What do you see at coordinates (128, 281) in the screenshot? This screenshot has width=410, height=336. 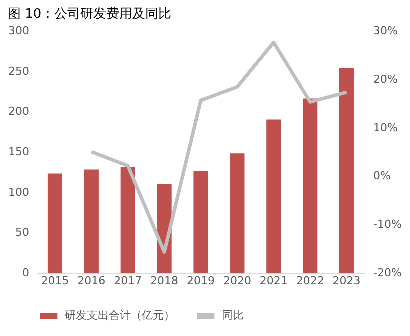 I see `x-tick-label: 2017` at bounding box center [128, 281].